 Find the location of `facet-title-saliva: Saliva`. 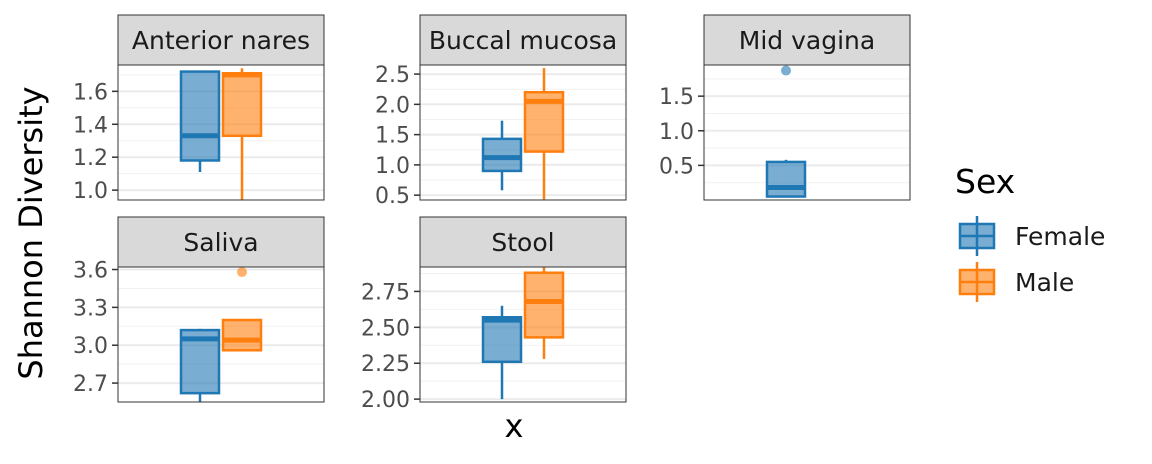

facet-title-saliva: Saliva is located at coordinates (220, 242).